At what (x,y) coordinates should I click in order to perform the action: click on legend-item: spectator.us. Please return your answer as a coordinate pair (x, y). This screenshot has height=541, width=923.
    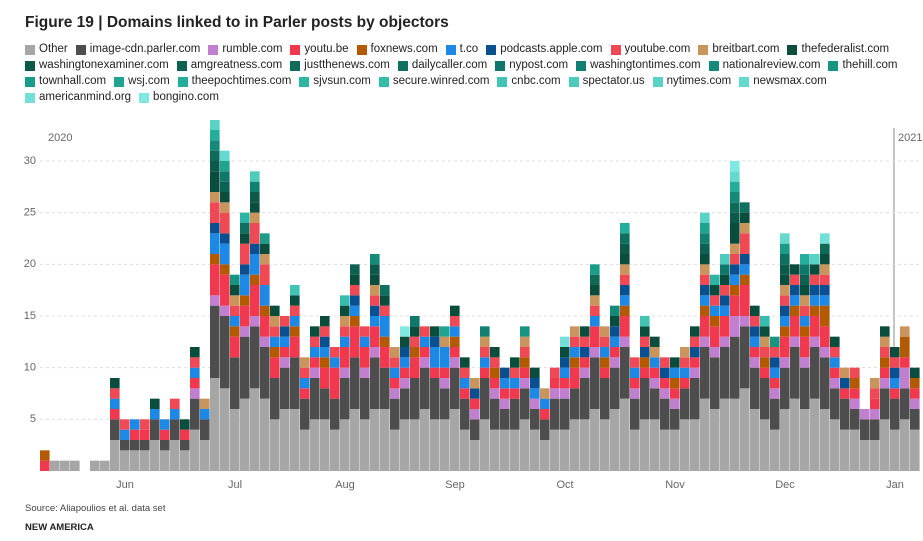
    Looking at the image, I should click on (606, 81).